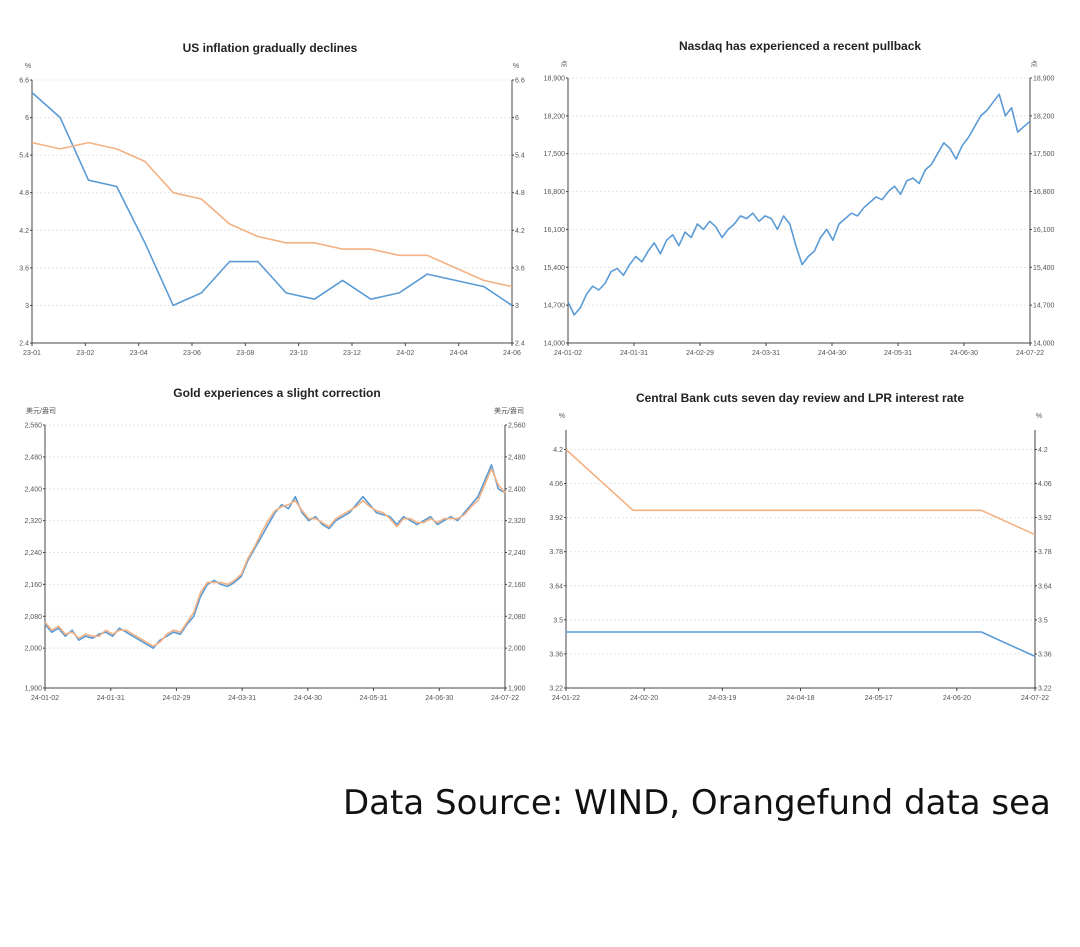 This screenshot has width=1080, height=947. I want to click on nasdaq-x-tick: 24-01-02, so click(568, 353).